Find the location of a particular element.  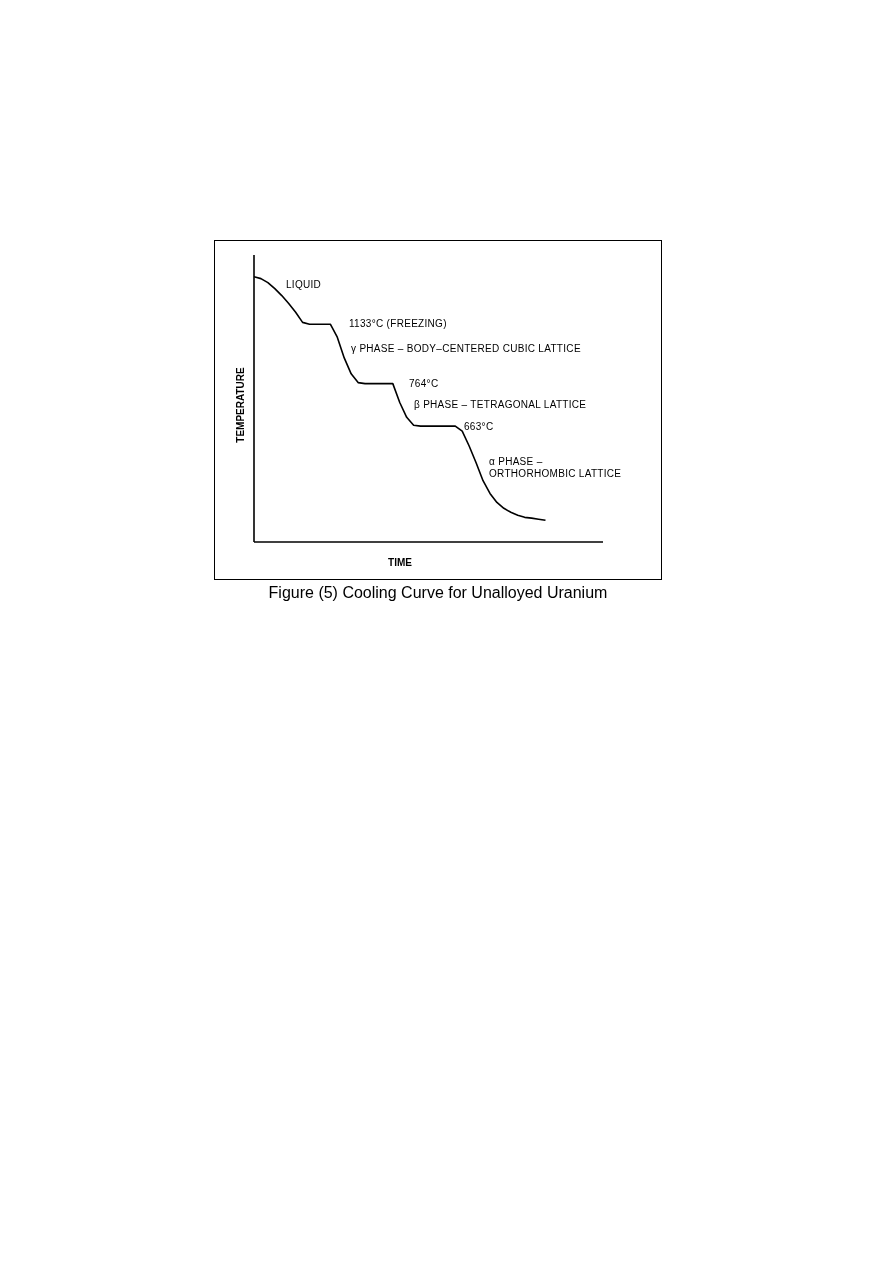

y-axis-title: TEMPERATURE is located at coordinates (240, 405).